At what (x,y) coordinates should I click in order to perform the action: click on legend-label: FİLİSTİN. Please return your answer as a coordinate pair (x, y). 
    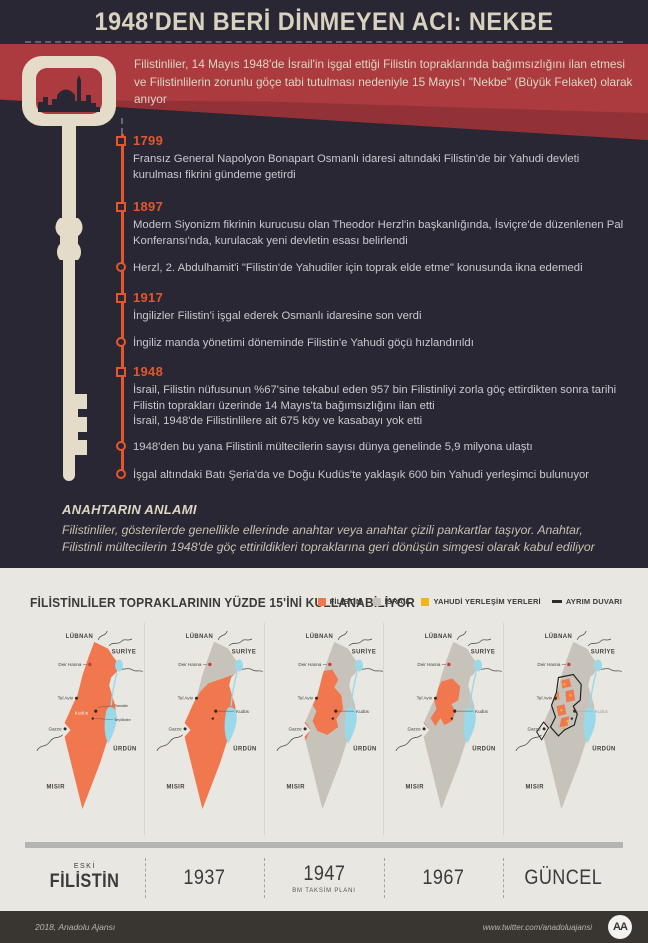
    Looking at the image, I should click on (345, 601).